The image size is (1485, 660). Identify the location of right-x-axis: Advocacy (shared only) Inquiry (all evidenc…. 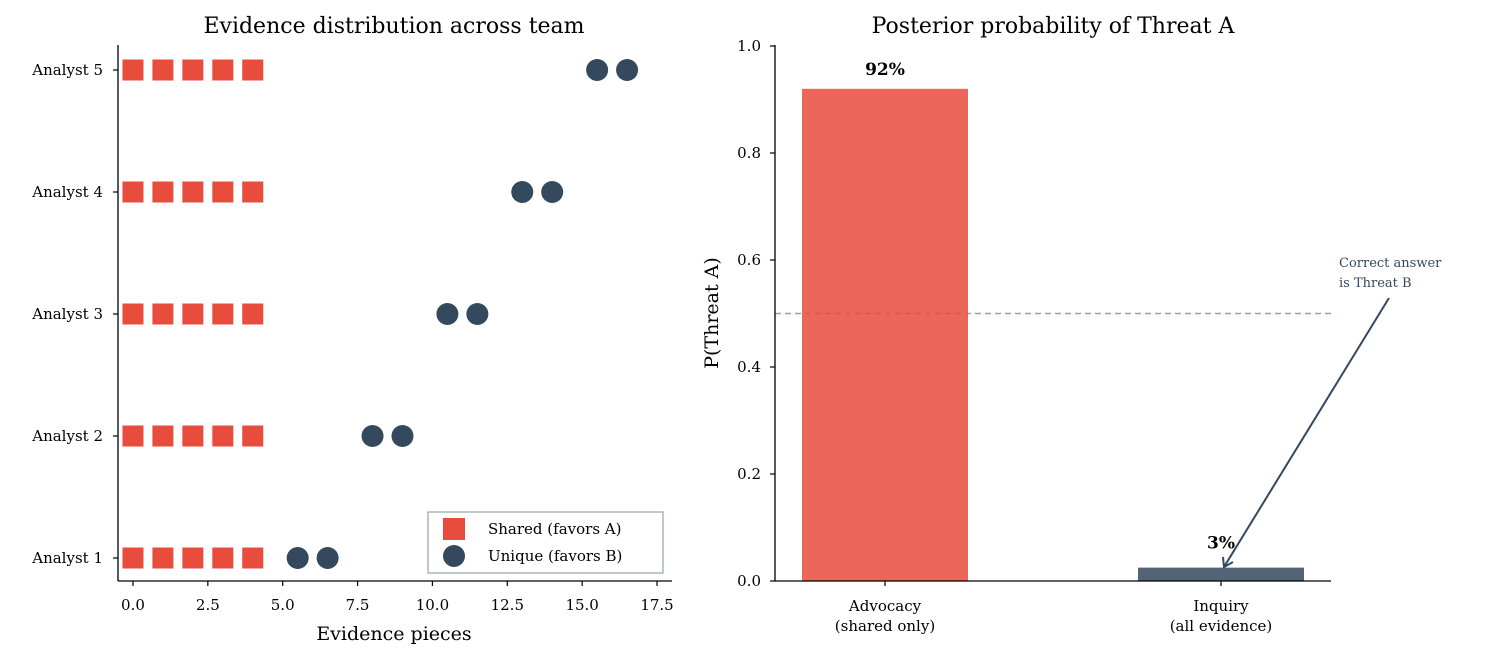
(1053, 608).